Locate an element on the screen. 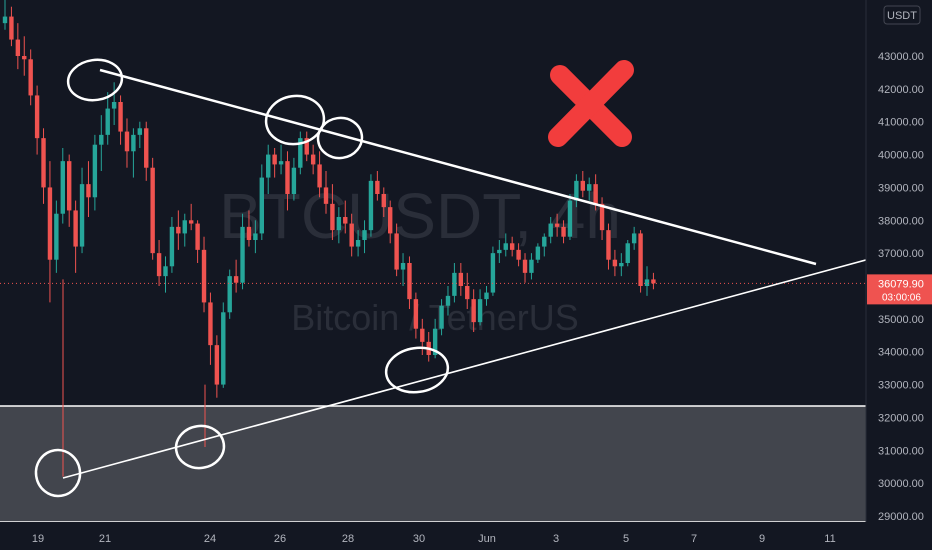  circle-bottom-left is located at coordinates (58, 473).